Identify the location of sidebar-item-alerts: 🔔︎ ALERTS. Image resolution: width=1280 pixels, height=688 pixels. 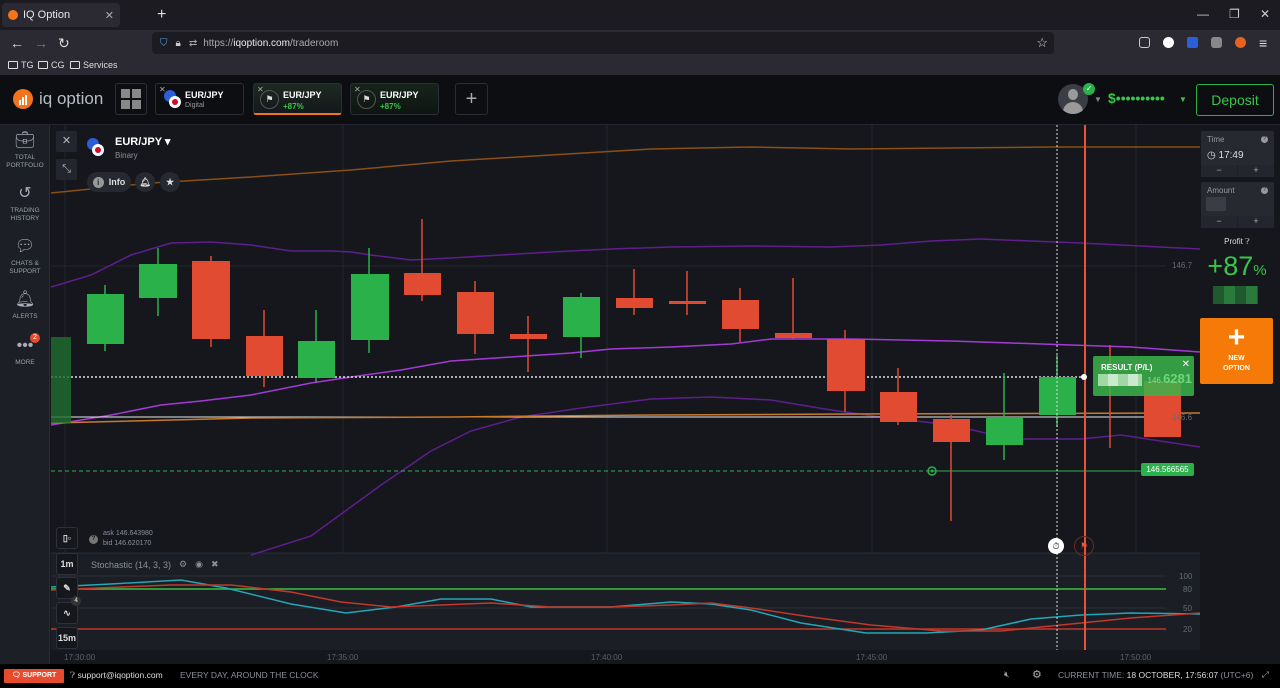
(25, 306).